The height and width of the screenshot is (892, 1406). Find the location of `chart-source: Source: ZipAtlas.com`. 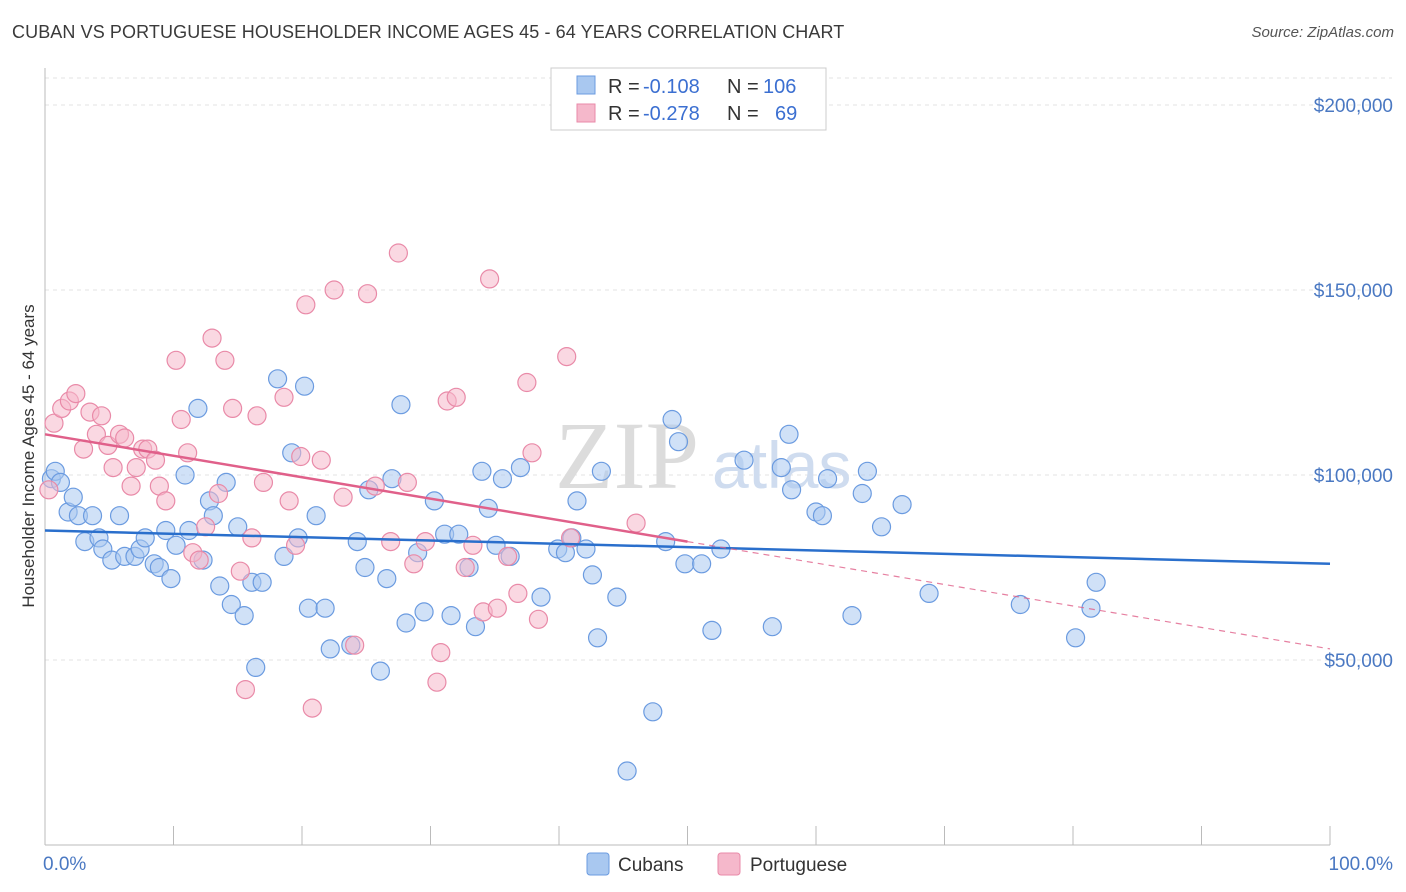

chart-source: Source: ZipAtlas.com is located at coordinates (1322, 32).